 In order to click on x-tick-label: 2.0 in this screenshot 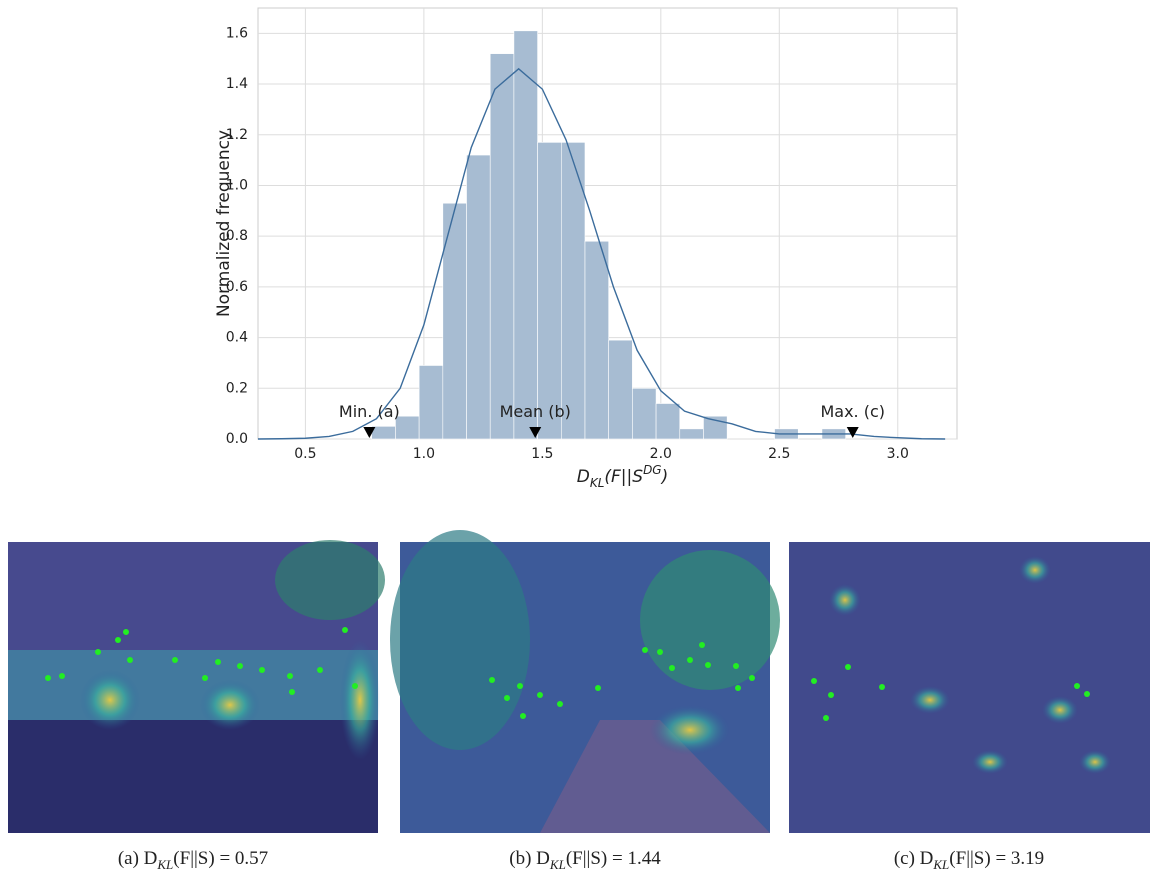, I will do `click(661, 454)`.